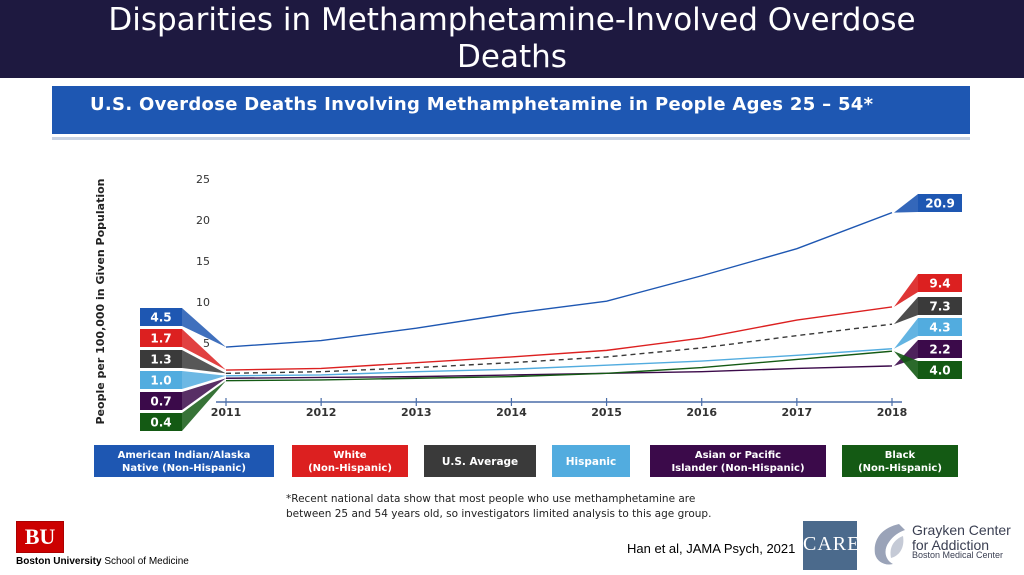 The height and width of the screenshot is (575, 1024). What do you see at coordinates (145, 561) in the screenshot?
I see `bu-school-rest: School of Medicine` at bounding box center [145, 561].